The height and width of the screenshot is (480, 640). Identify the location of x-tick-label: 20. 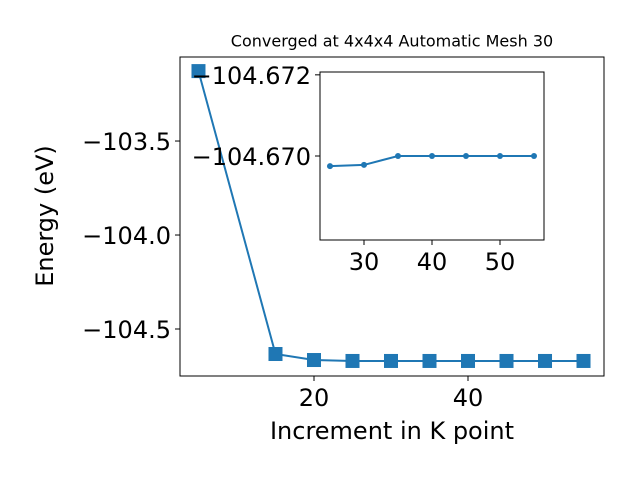
(314, 398).